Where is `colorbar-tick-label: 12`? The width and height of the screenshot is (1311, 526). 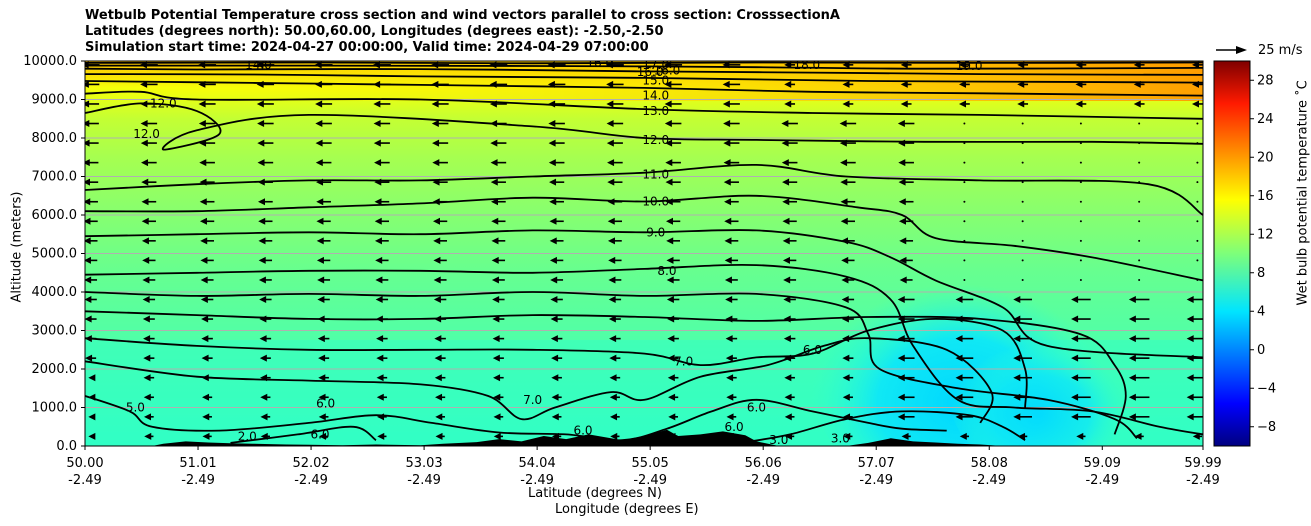 colorbar-tick-label: 12 is located at coordinates (1265, 234).